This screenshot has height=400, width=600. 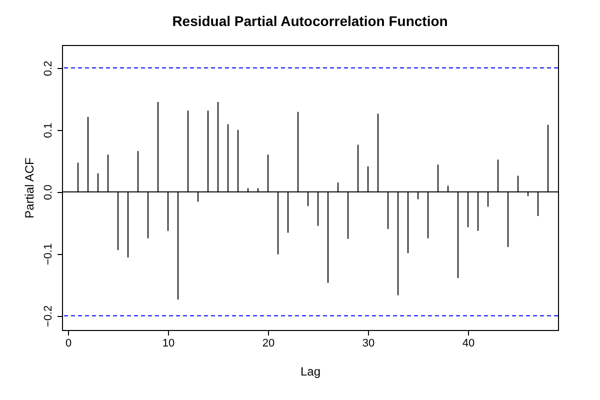 What do you see at coordinates (48, 68) in the screenshot?
I see `y-tick-label: 0.2` at bounding box center [48, 68].